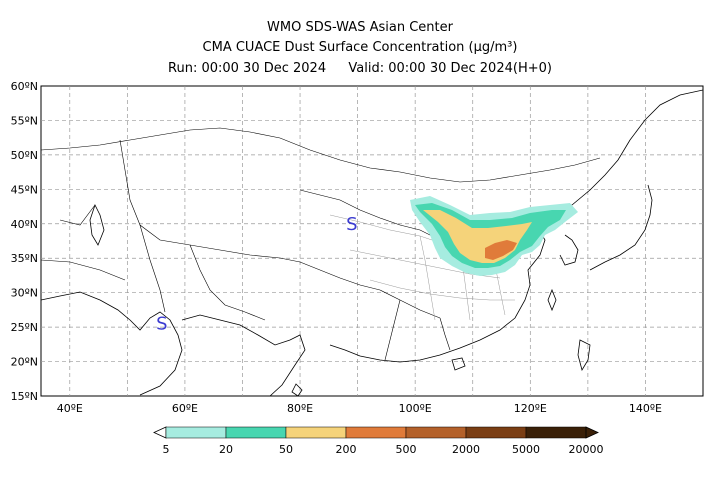 This screenshot has width=720, height=480. I want to click on lat-label: 15ºN, so click(24, 396).